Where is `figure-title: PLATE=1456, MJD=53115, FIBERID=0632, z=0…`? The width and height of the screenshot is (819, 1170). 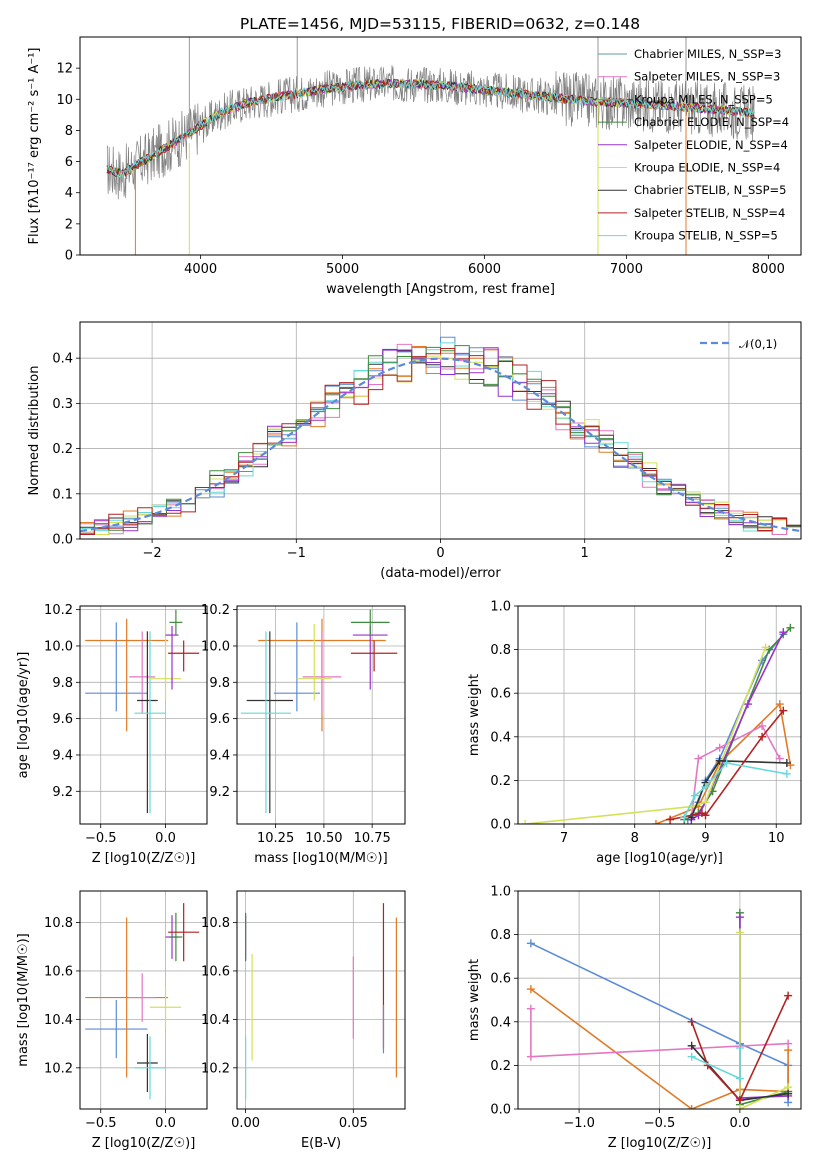
figure-title: PLATE=1456, MJD=53115, FIBERID=0632, z=0… is located at coordinates (440, 24).